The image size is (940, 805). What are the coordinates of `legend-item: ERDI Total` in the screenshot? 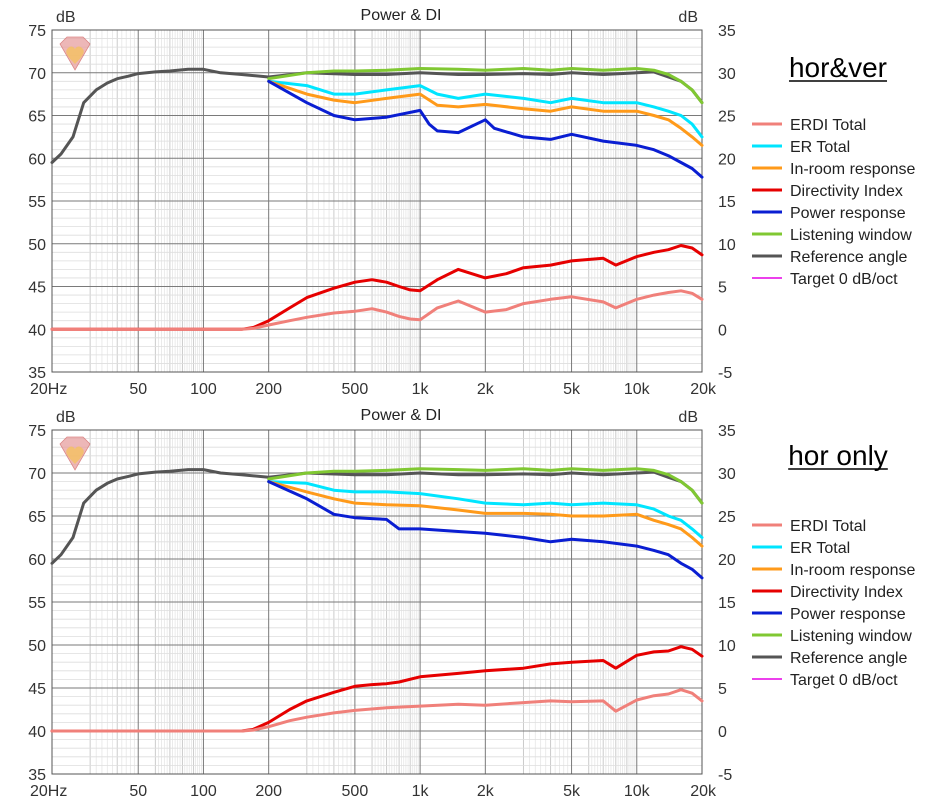 It's located at (809, 125).